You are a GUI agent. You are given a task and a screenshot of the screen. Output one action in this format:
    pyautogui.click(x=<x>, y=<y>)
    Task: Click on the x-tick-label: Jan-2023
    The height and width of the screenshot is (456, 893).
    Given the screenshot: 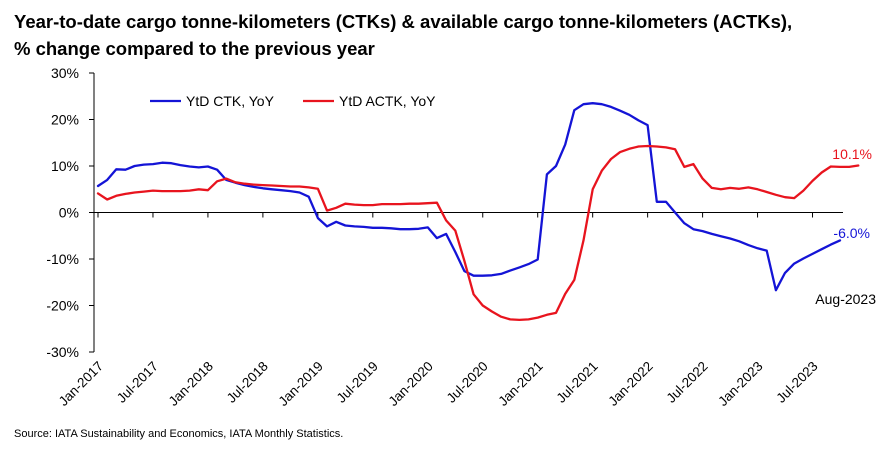 What is the action you would take?
    pyautogui.click(x=740, y=384)
    